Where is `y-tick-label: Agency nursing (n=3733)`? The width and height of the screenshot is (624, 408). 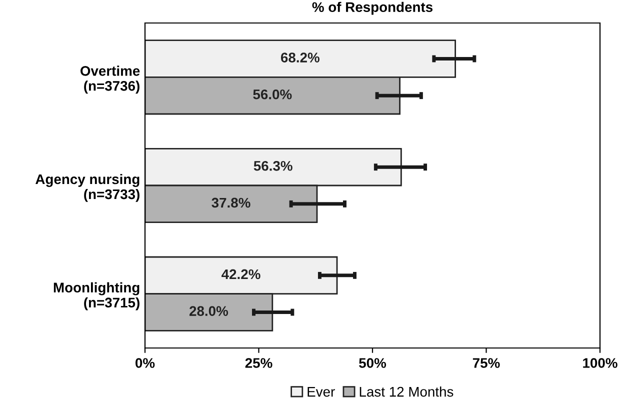 y-tick-label: Agency nursing (n=3733) is located at coordinates (88, 188).